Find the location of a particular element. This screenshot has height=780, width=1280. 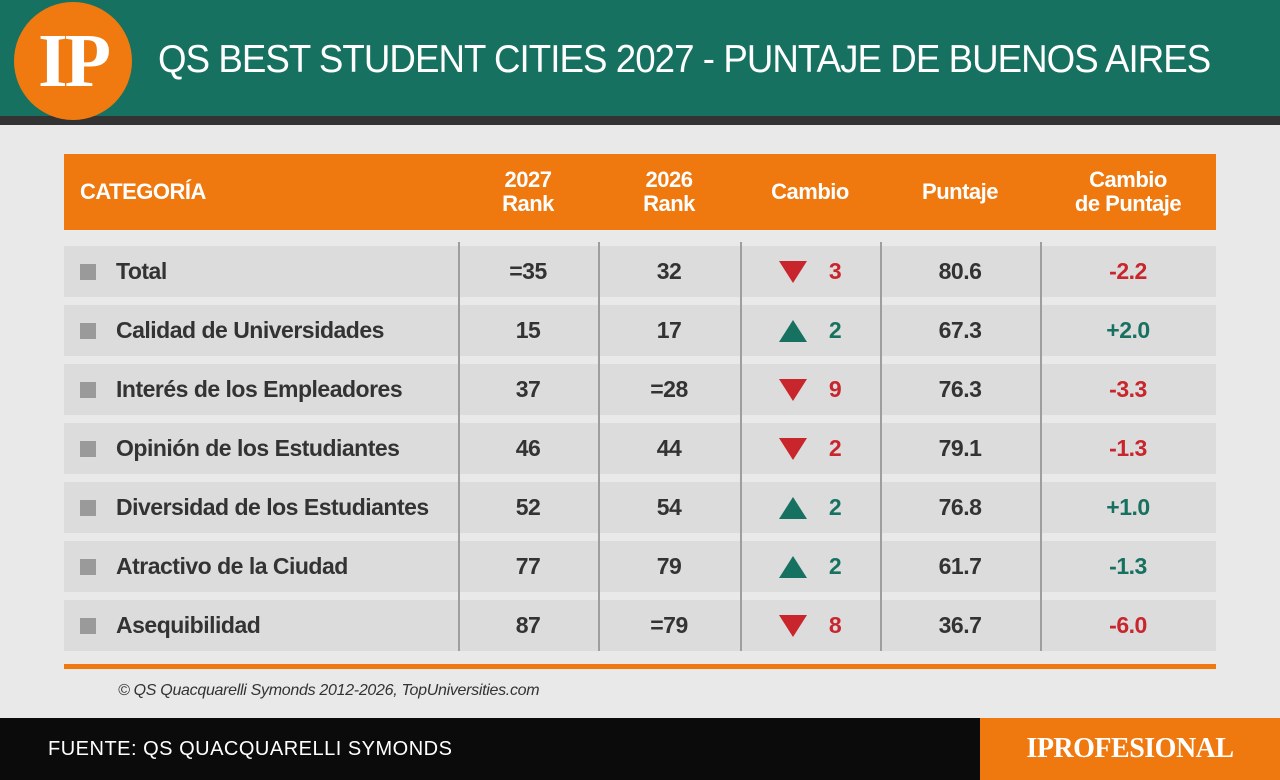

cell-category: Total is located at coordinates (261, 271).